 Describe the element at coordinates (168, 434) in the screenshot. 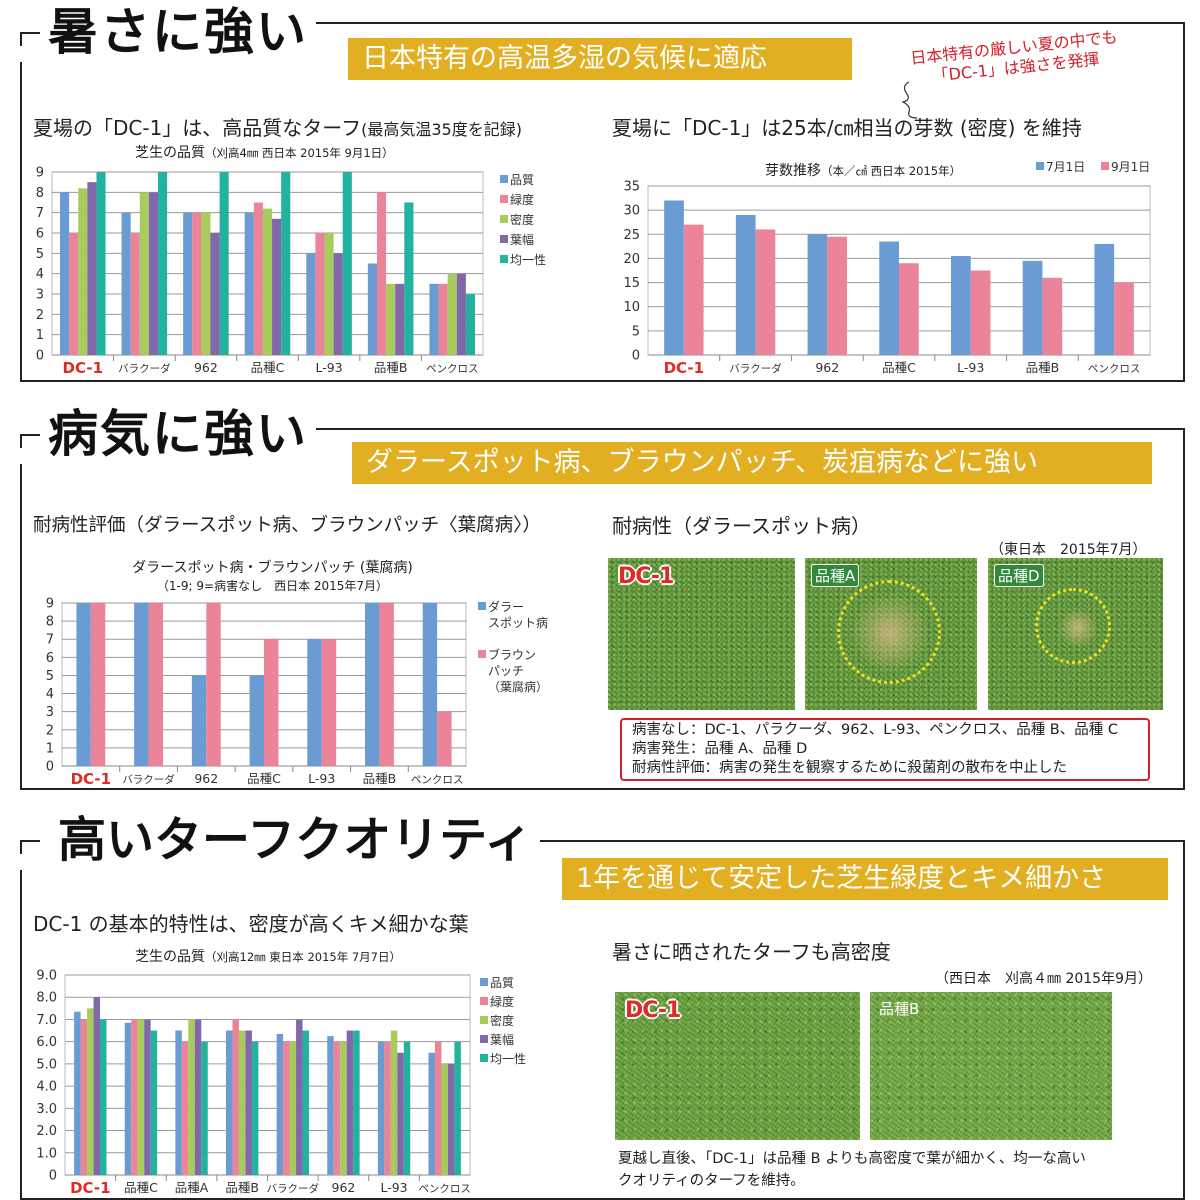

I see `section-disease-title: 病気に強い` at that location.